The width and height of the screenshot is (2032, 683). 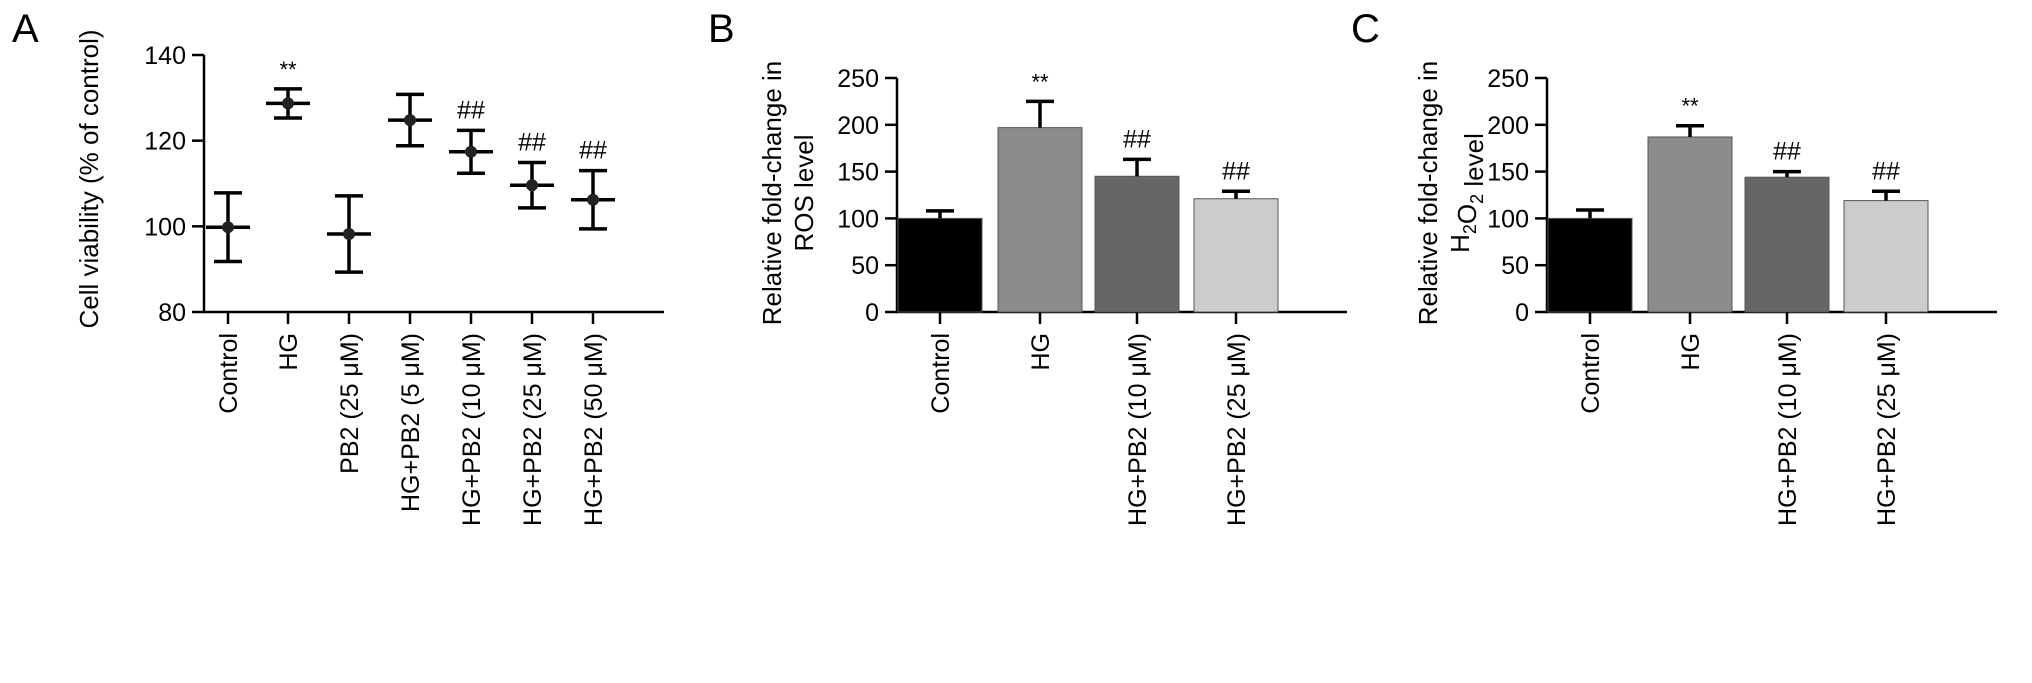 I want to click on panel-c-letter: C, so click(x=1365, y=29).